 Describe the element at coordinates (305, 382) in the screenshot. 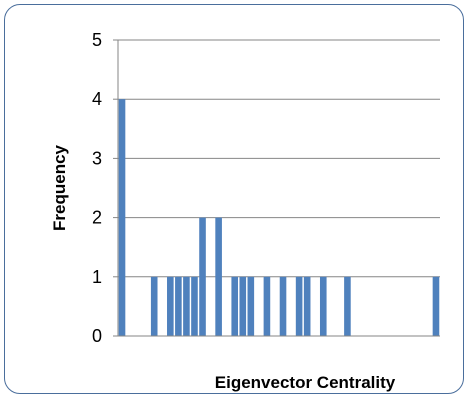

I see `x-axis-title: Eigenvector Centrality` at that location.